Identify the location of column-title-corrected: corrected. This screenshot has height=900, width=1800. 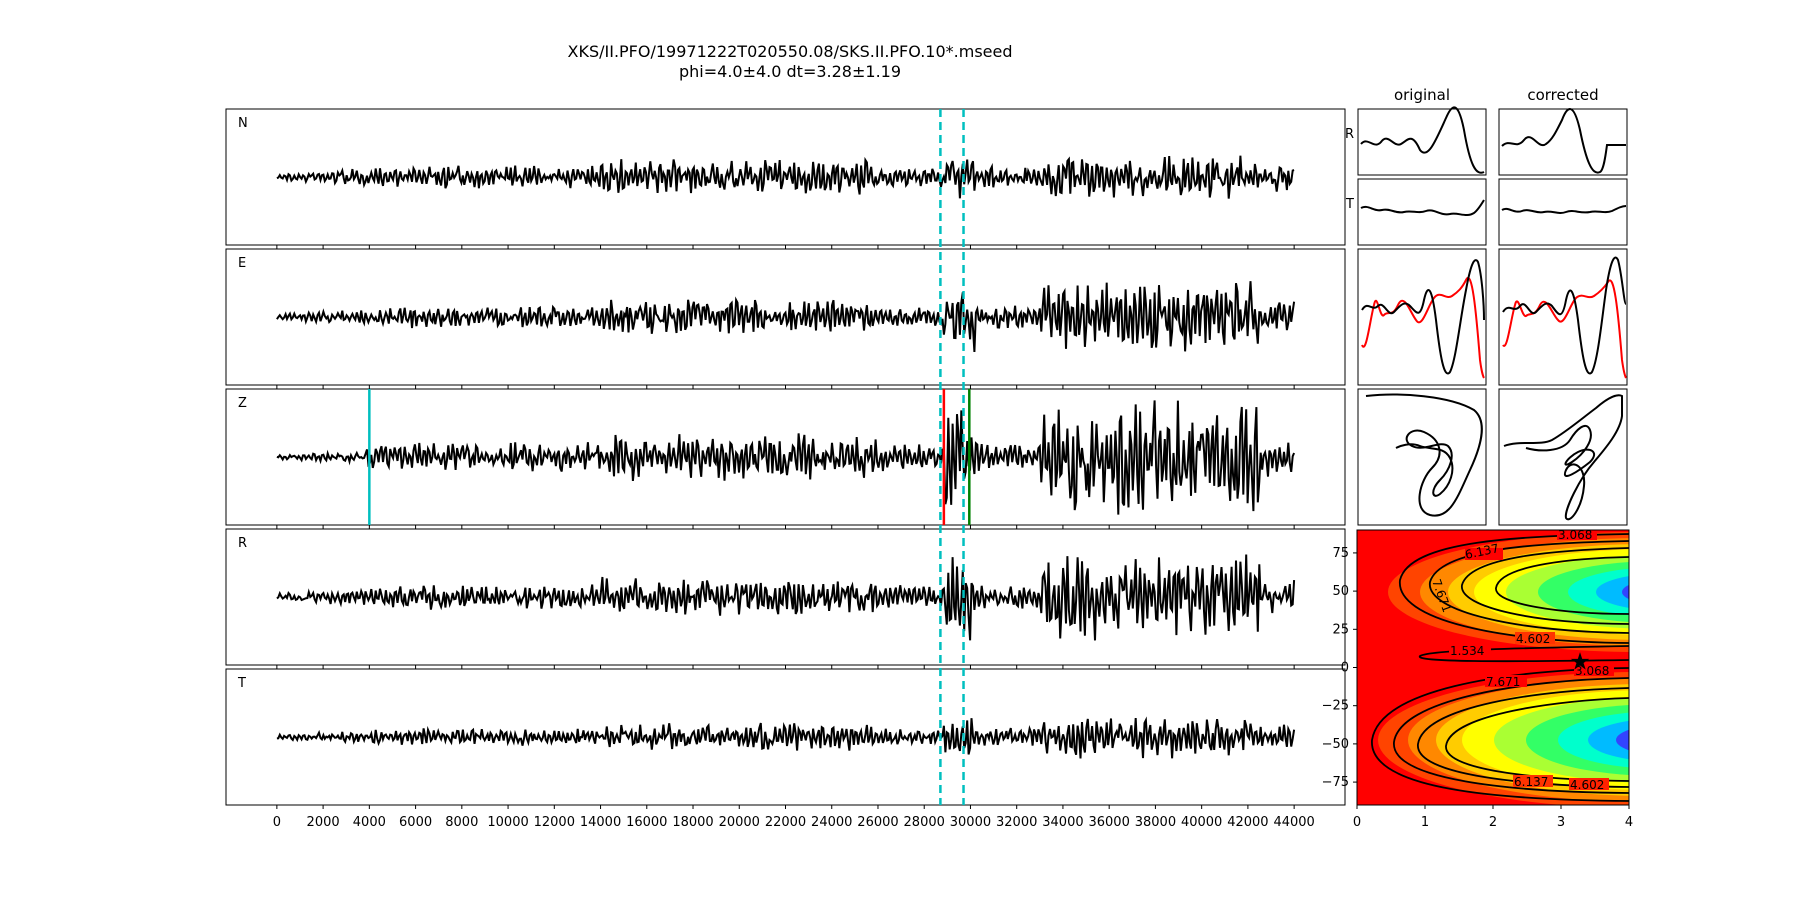
(1562, 95).